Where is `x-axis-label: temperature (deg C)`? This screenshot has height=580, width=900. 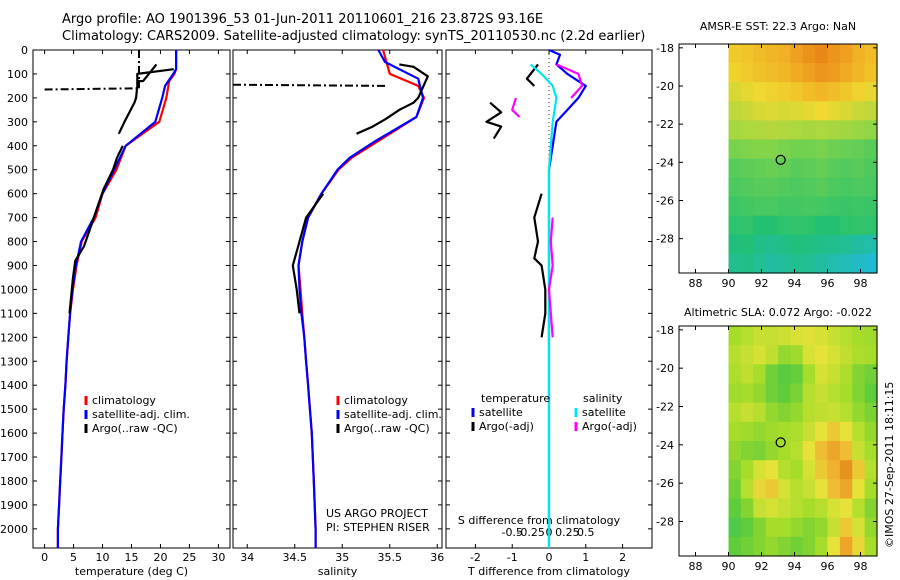 x-axis-label: temperature (deg C) is located at coordinates (131, 571).